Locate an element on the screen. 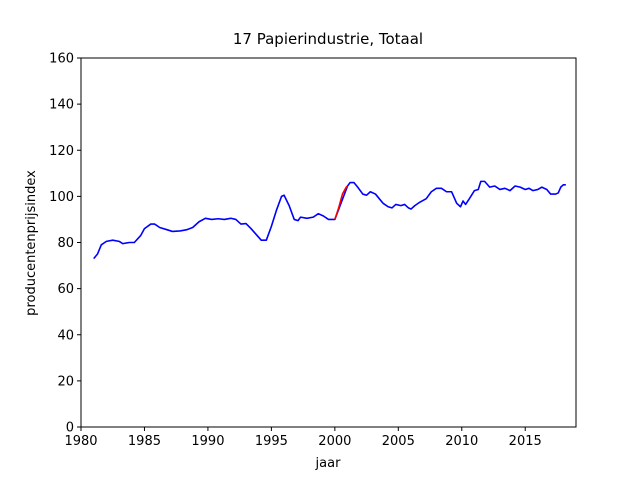  x-tick-label: 2015 is located at coordinates (525, 441).